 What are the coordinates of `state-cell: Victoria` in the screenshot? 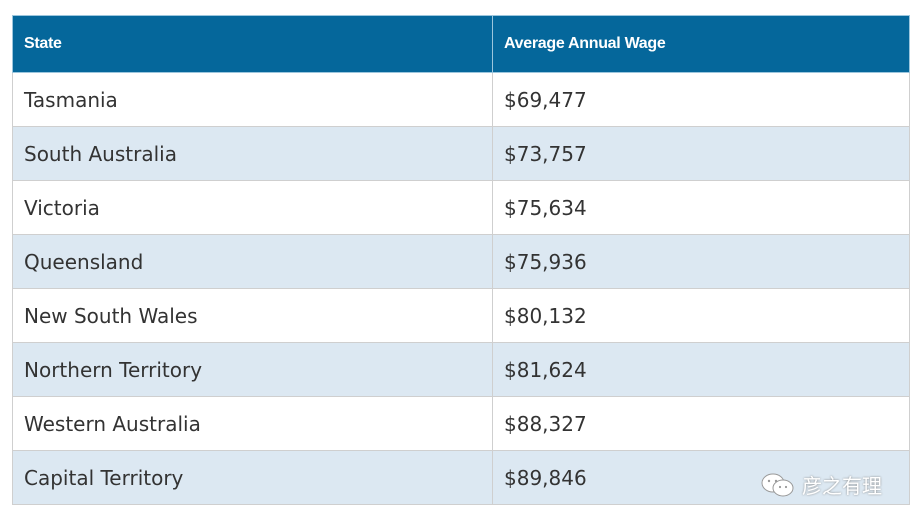 It's located at (252, 207).